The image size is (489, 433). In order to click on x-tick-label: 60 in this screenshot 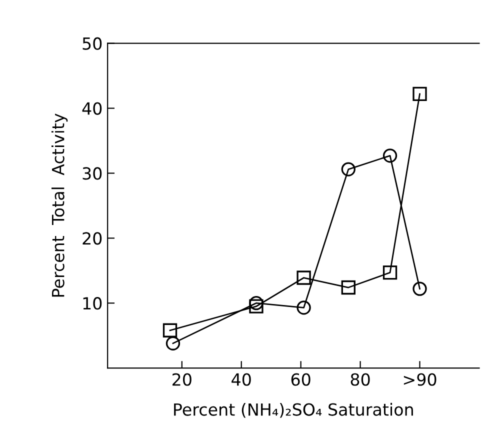, I will do `click(300, 379)`.